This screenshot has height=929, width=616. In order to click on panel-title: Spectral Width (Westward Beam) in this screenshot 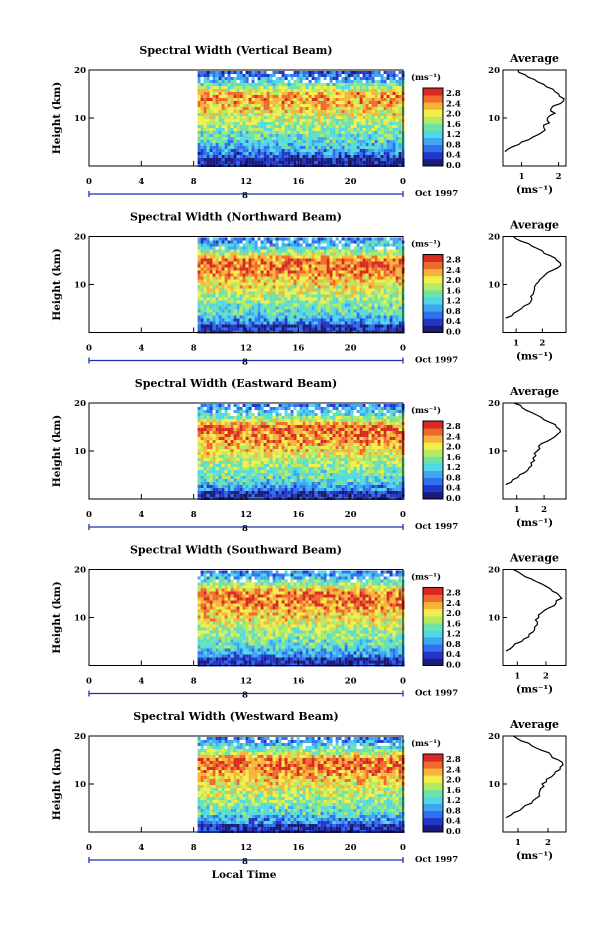, I will do `click(235, 716)`.